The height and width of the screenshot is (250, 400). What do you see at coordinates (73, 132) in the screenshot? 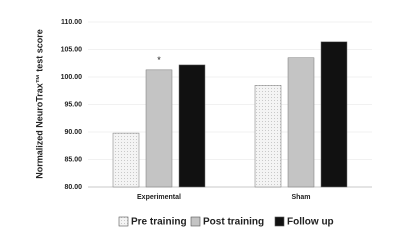
I see `y-tick-label: 90.00` at bounding box center [73, 132].